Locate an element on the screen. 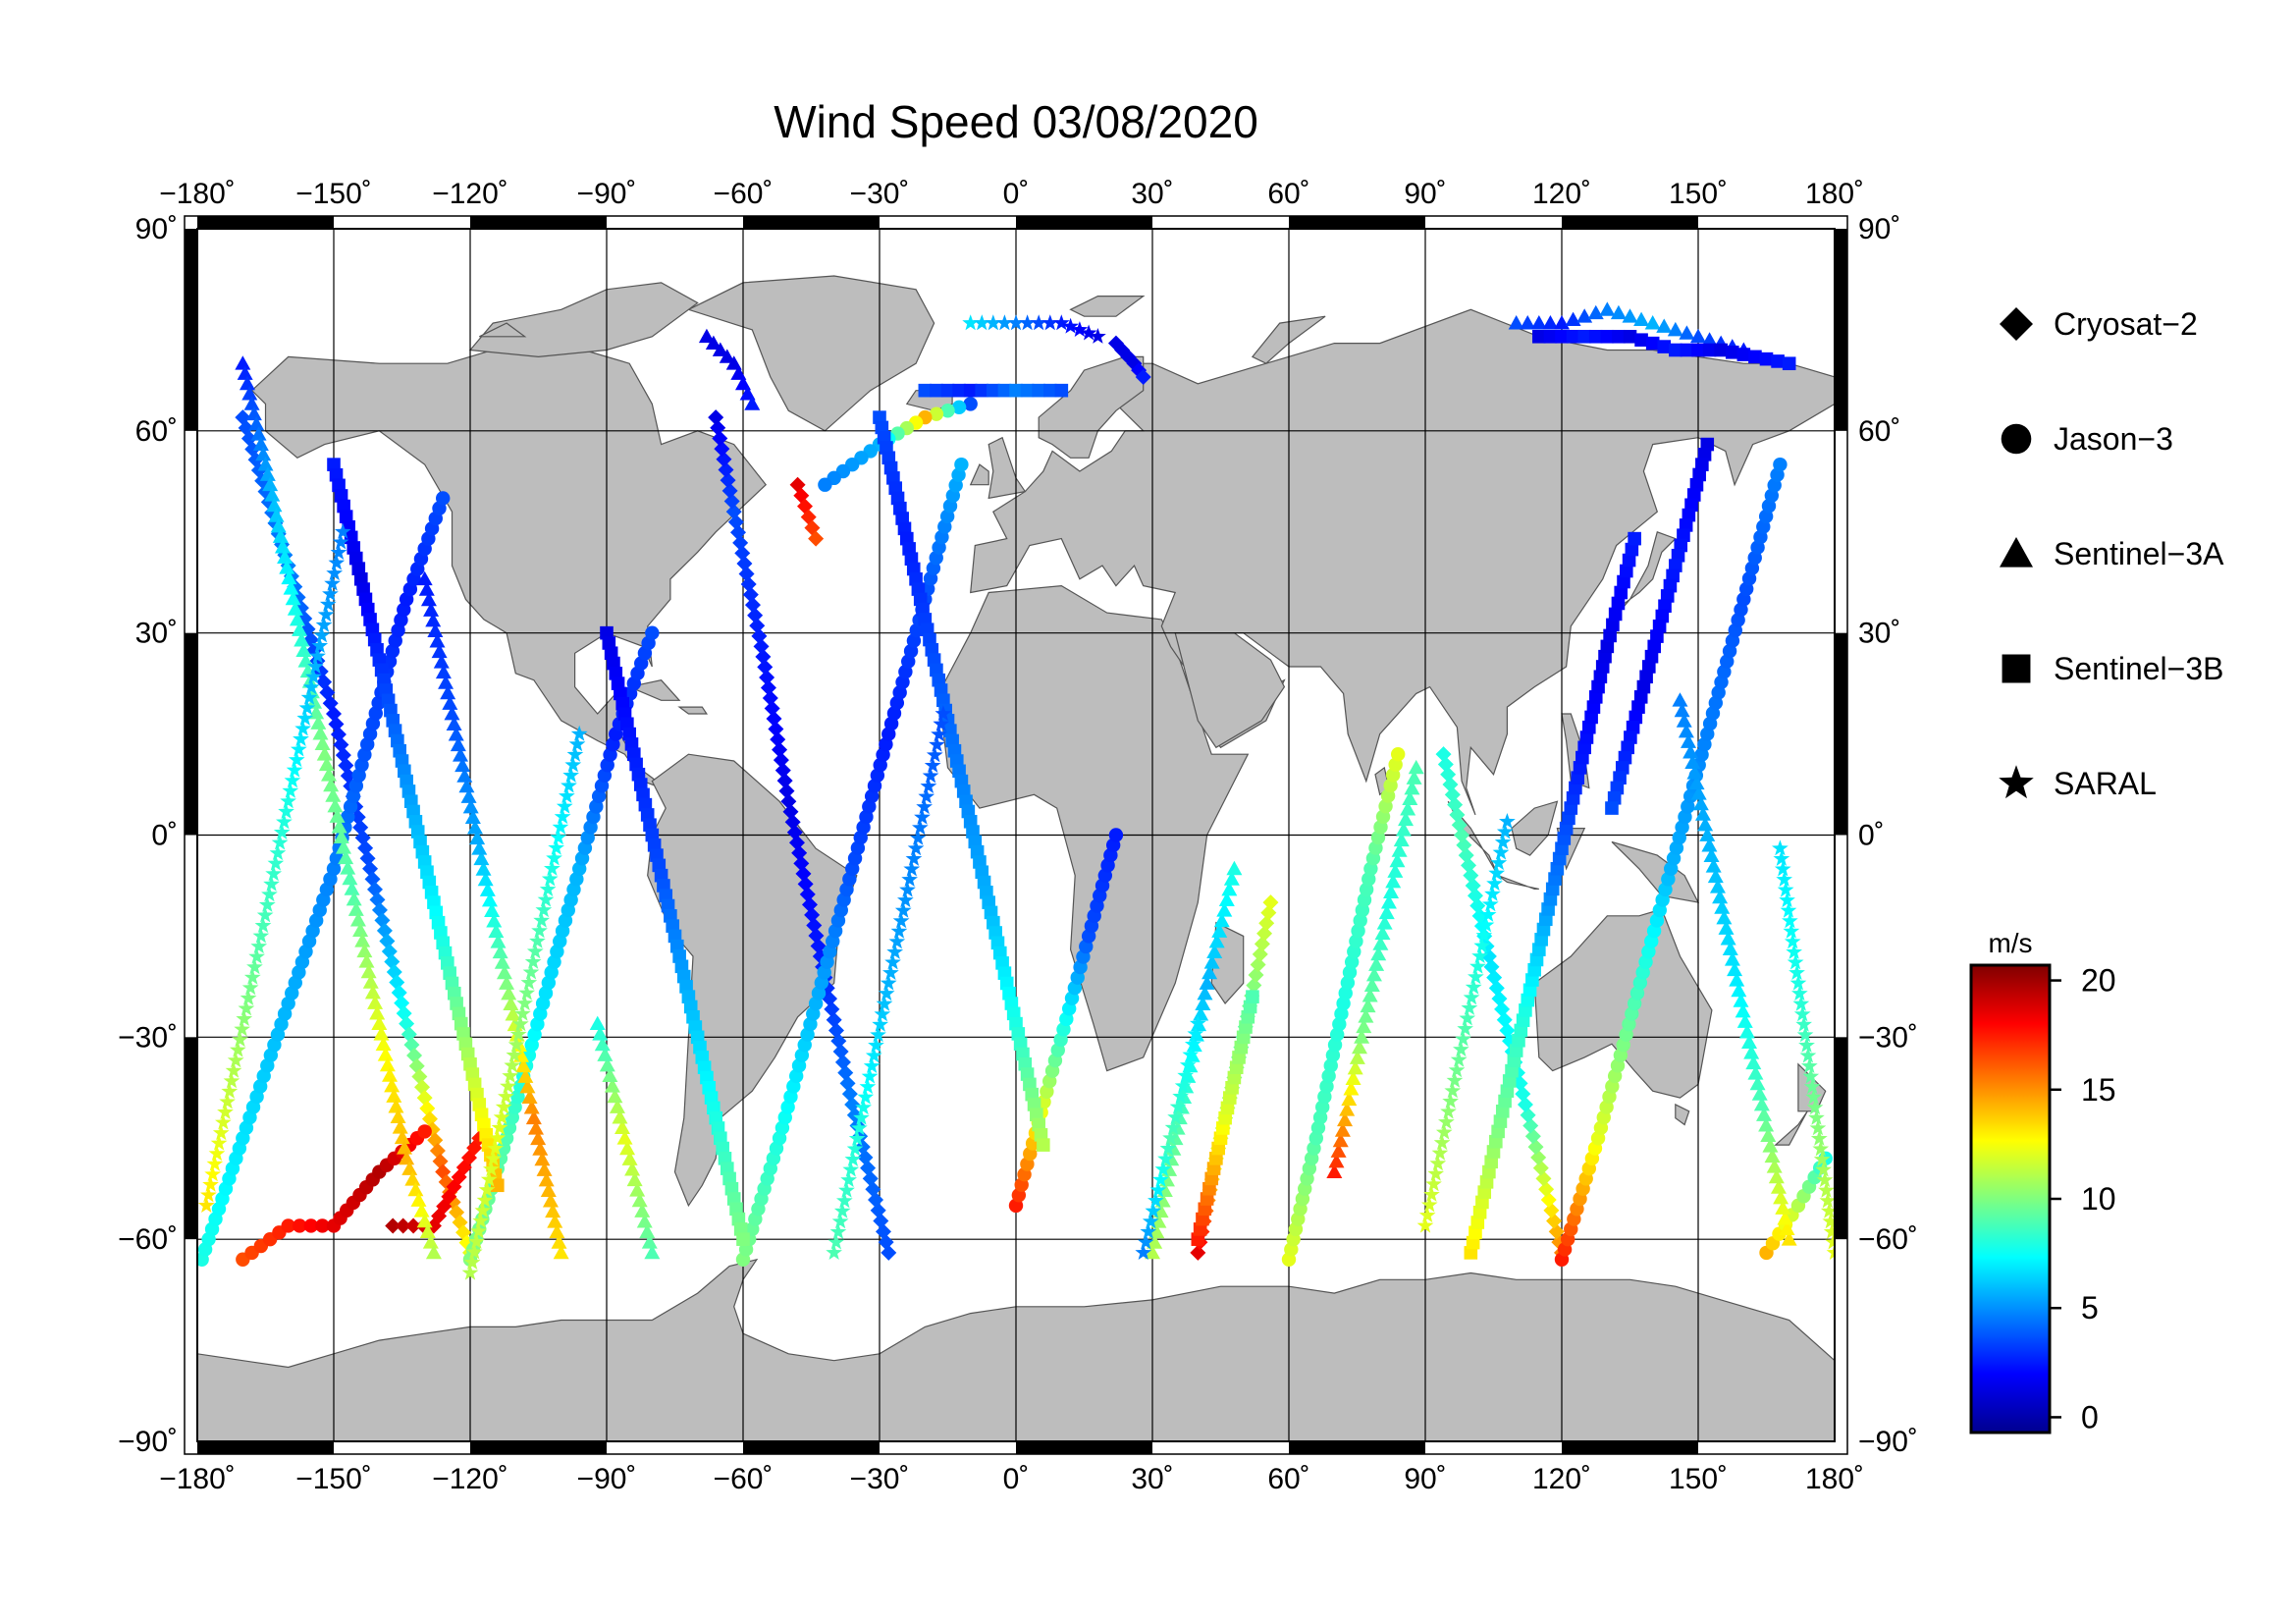 This screenshot has width=2296, height=1623. frame-bar-top is located at coordinates (1357, 222).